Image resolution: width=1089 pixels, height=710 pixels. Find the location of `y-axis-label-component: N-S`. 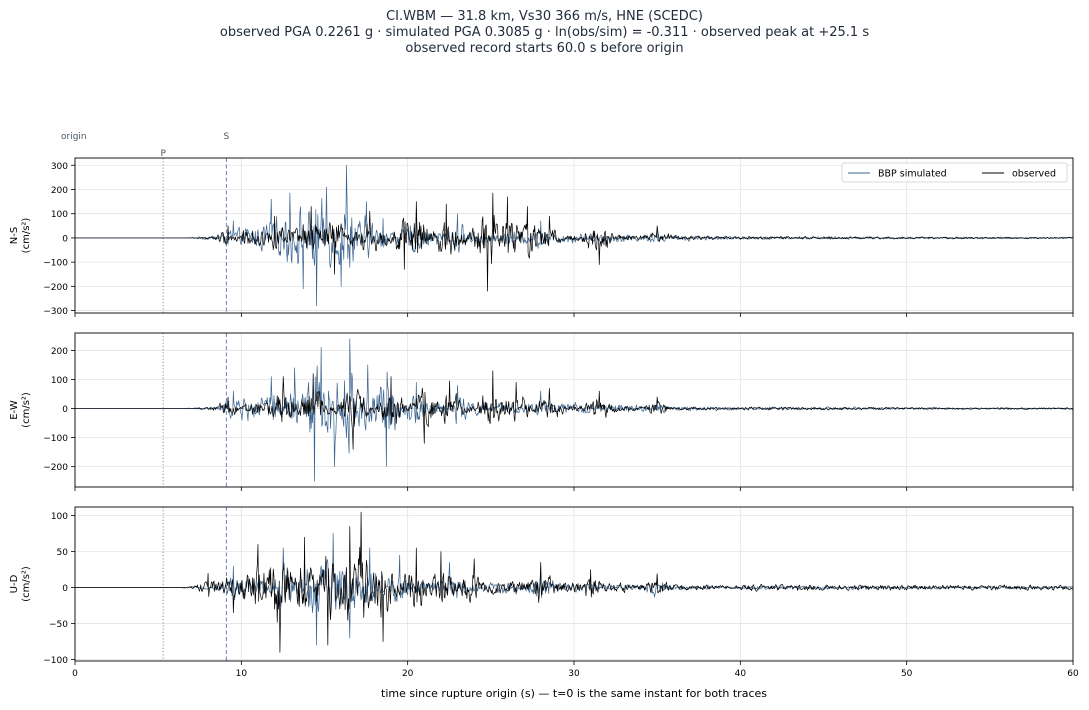

y-axis-label-component: N-S is located at coordinates (14, 235).